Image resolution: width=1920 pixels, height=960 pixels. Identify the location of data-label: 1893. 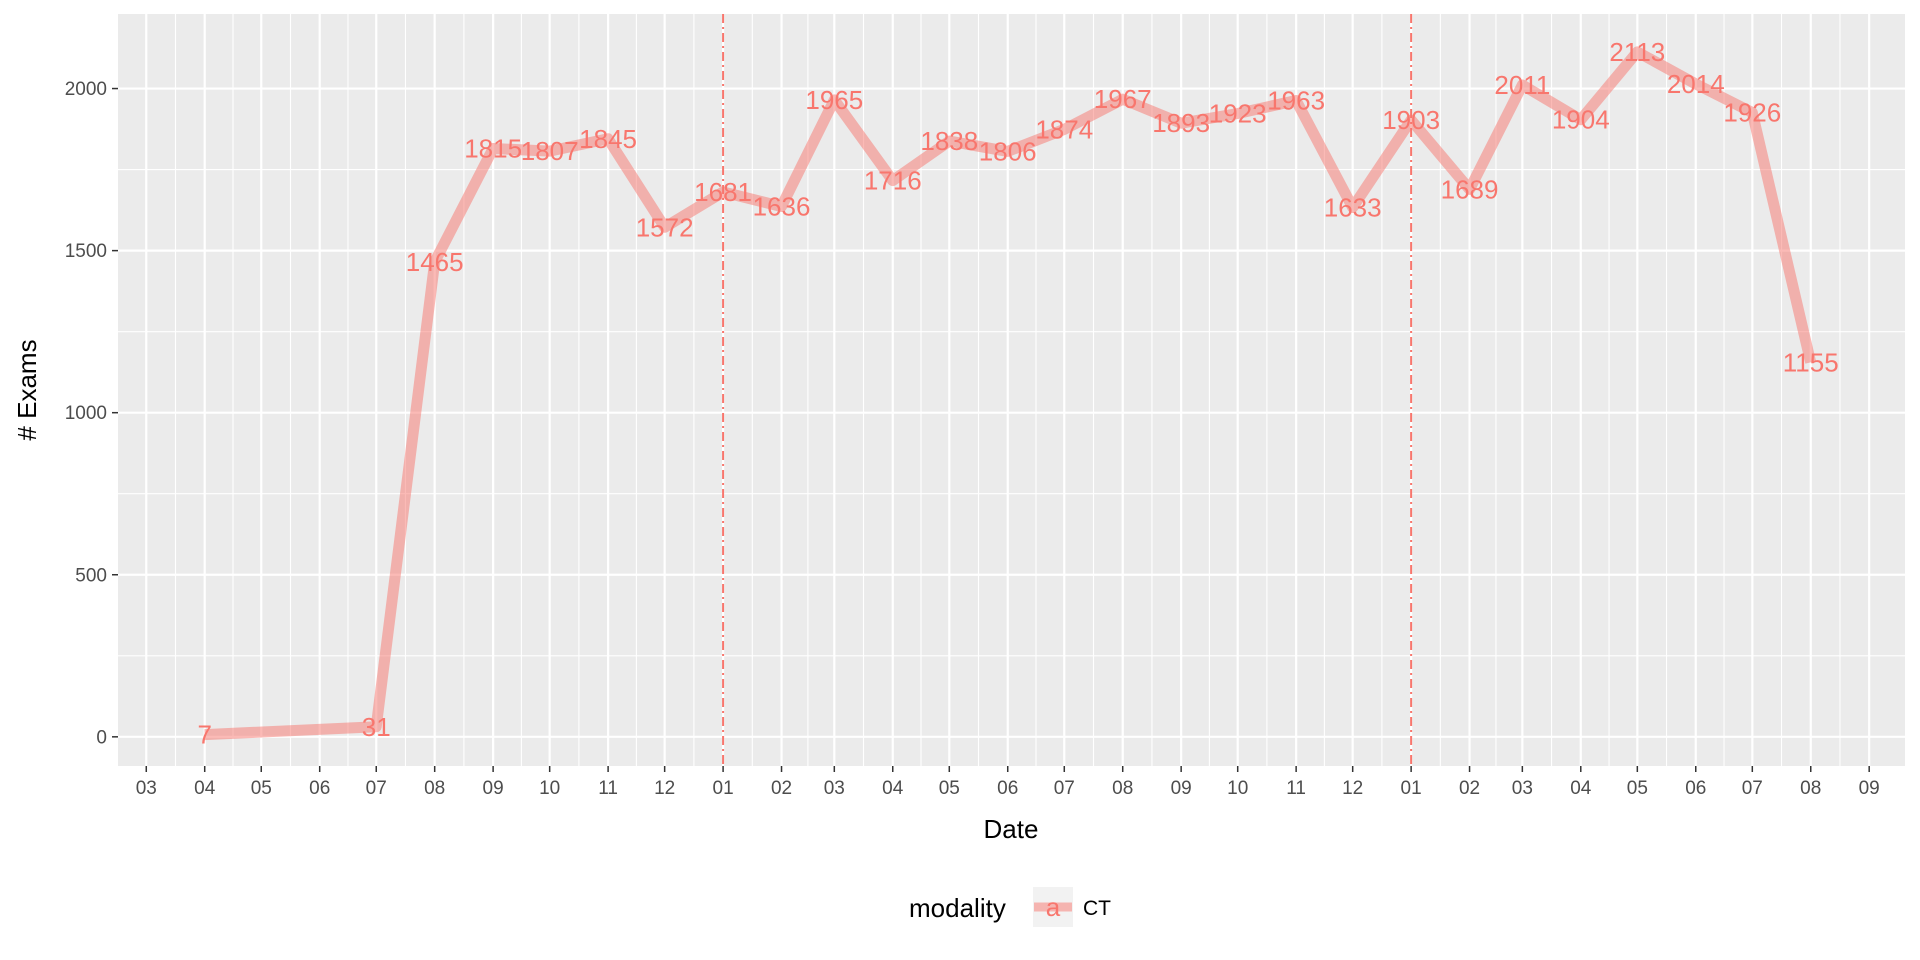
(1181, 123).